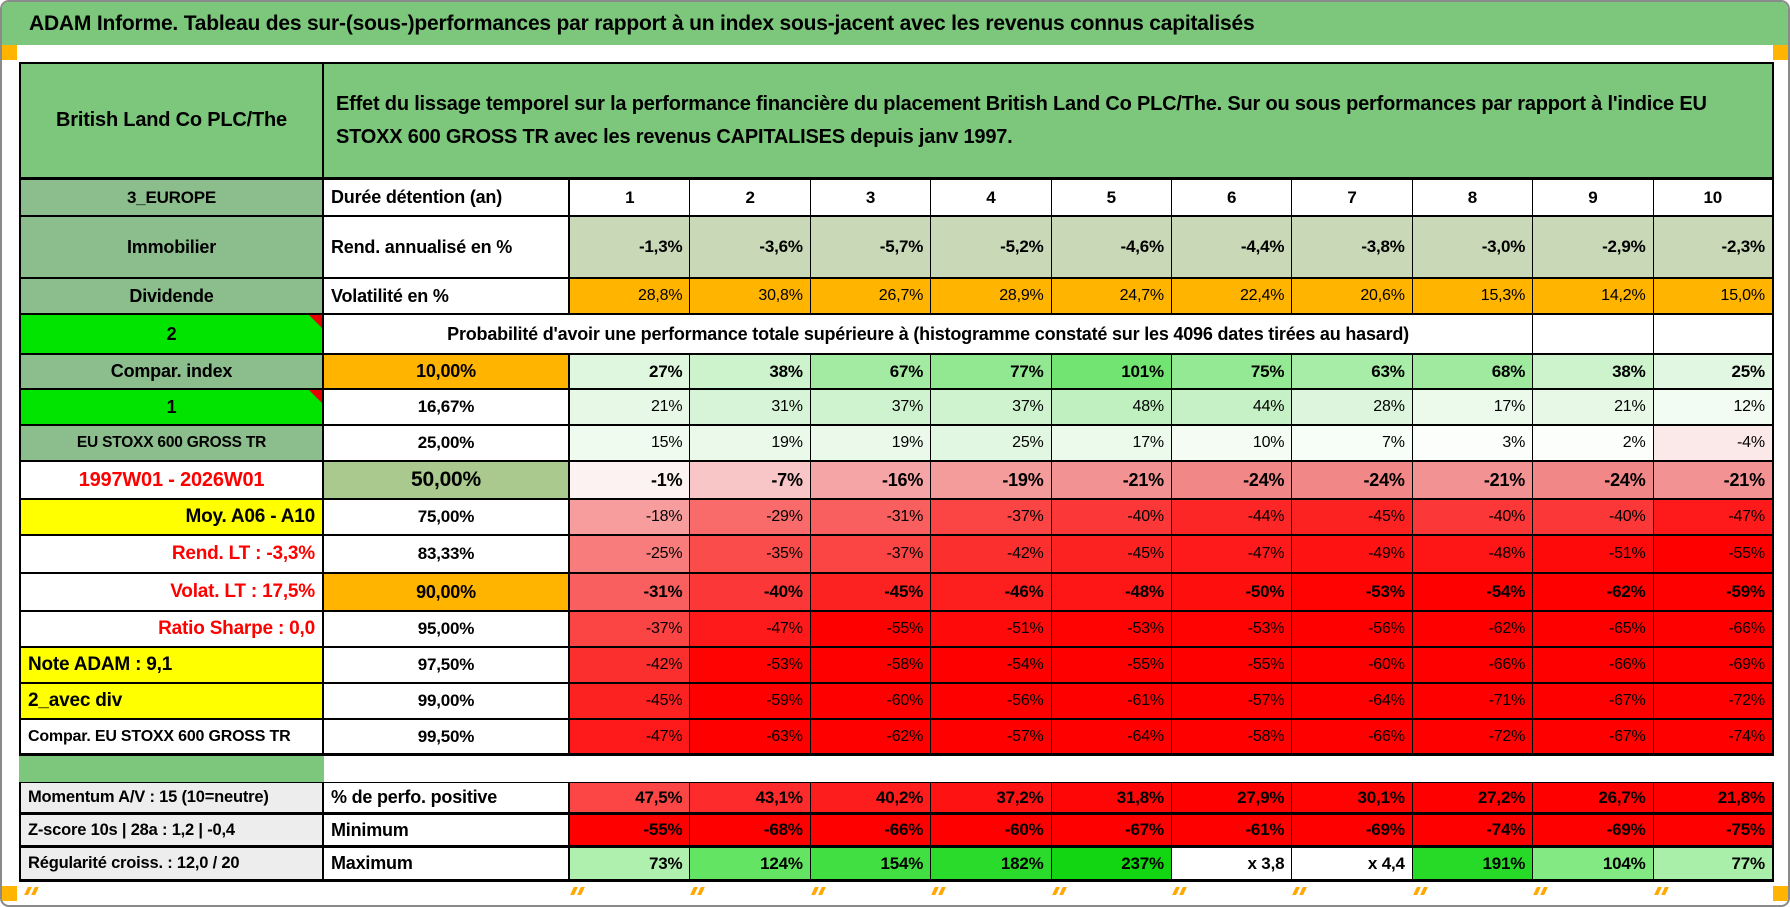 The width and height of the screenshot is (1790, 907). Describe the element at coordinates (1111, 831) in the screenshot. I see `minimum-col5: -67%` at that location.